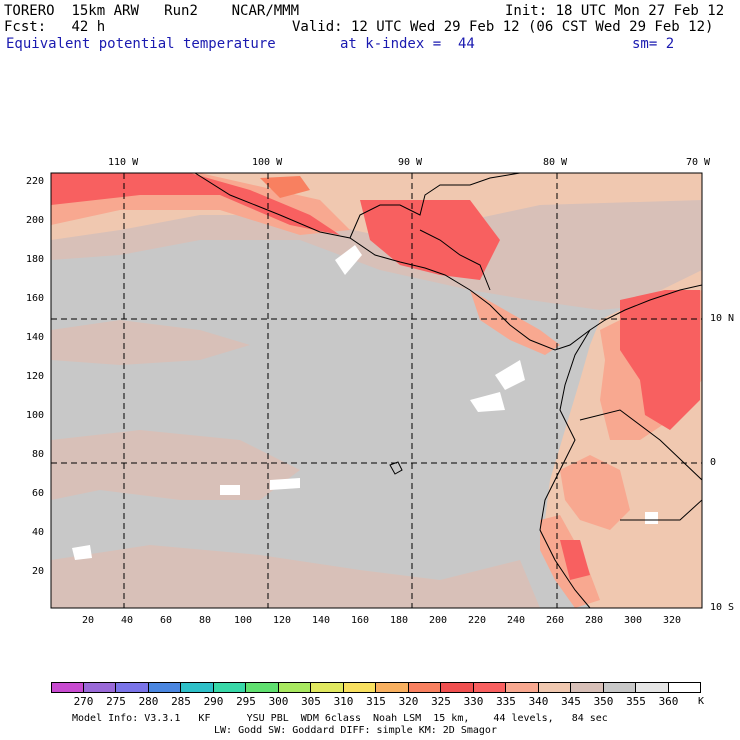  I want to click on lon-label: 70 W, so click(698, 162).